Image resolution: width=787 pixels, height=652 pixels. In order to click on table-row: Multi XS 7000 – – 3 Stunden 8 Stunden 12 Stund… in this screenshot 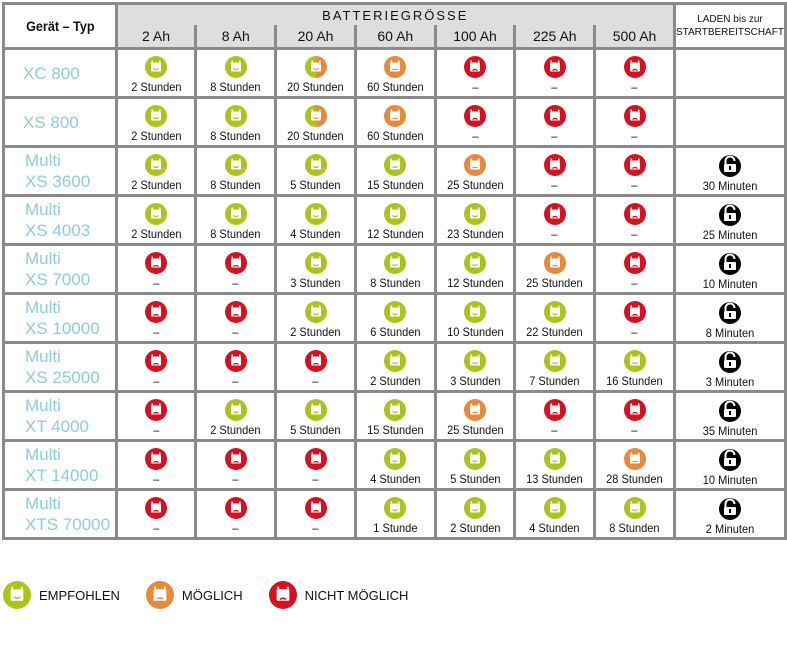, I will do `click(394, 269)`.